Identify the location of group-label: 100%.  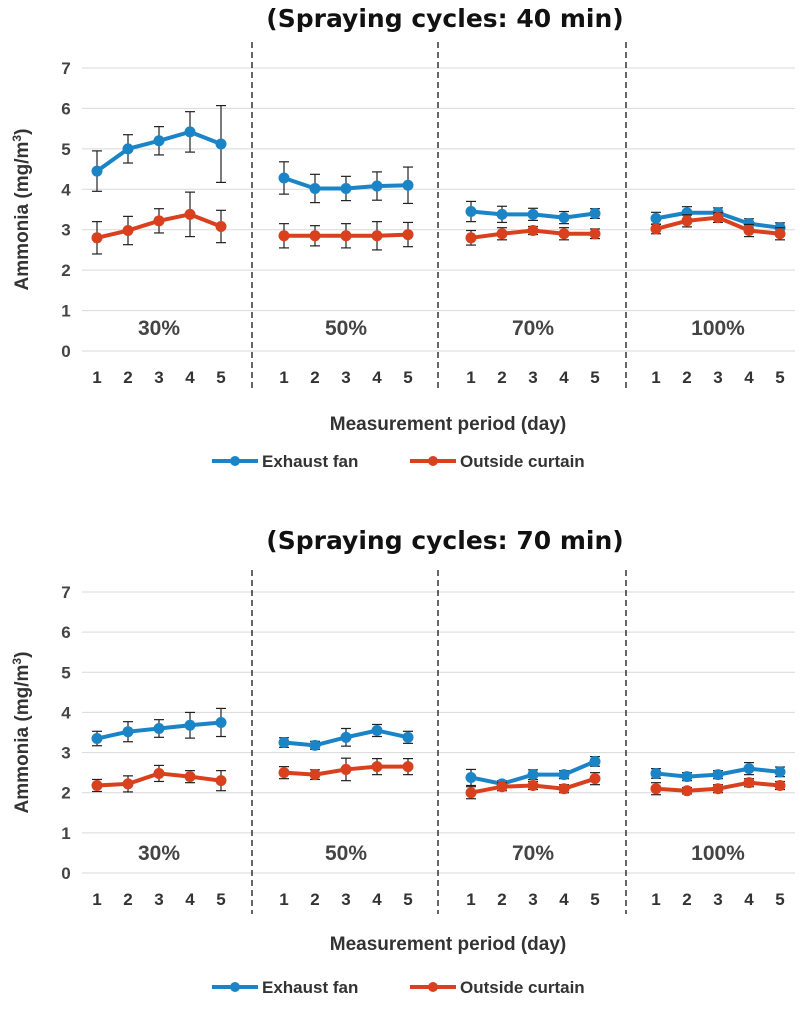
(718, 328).